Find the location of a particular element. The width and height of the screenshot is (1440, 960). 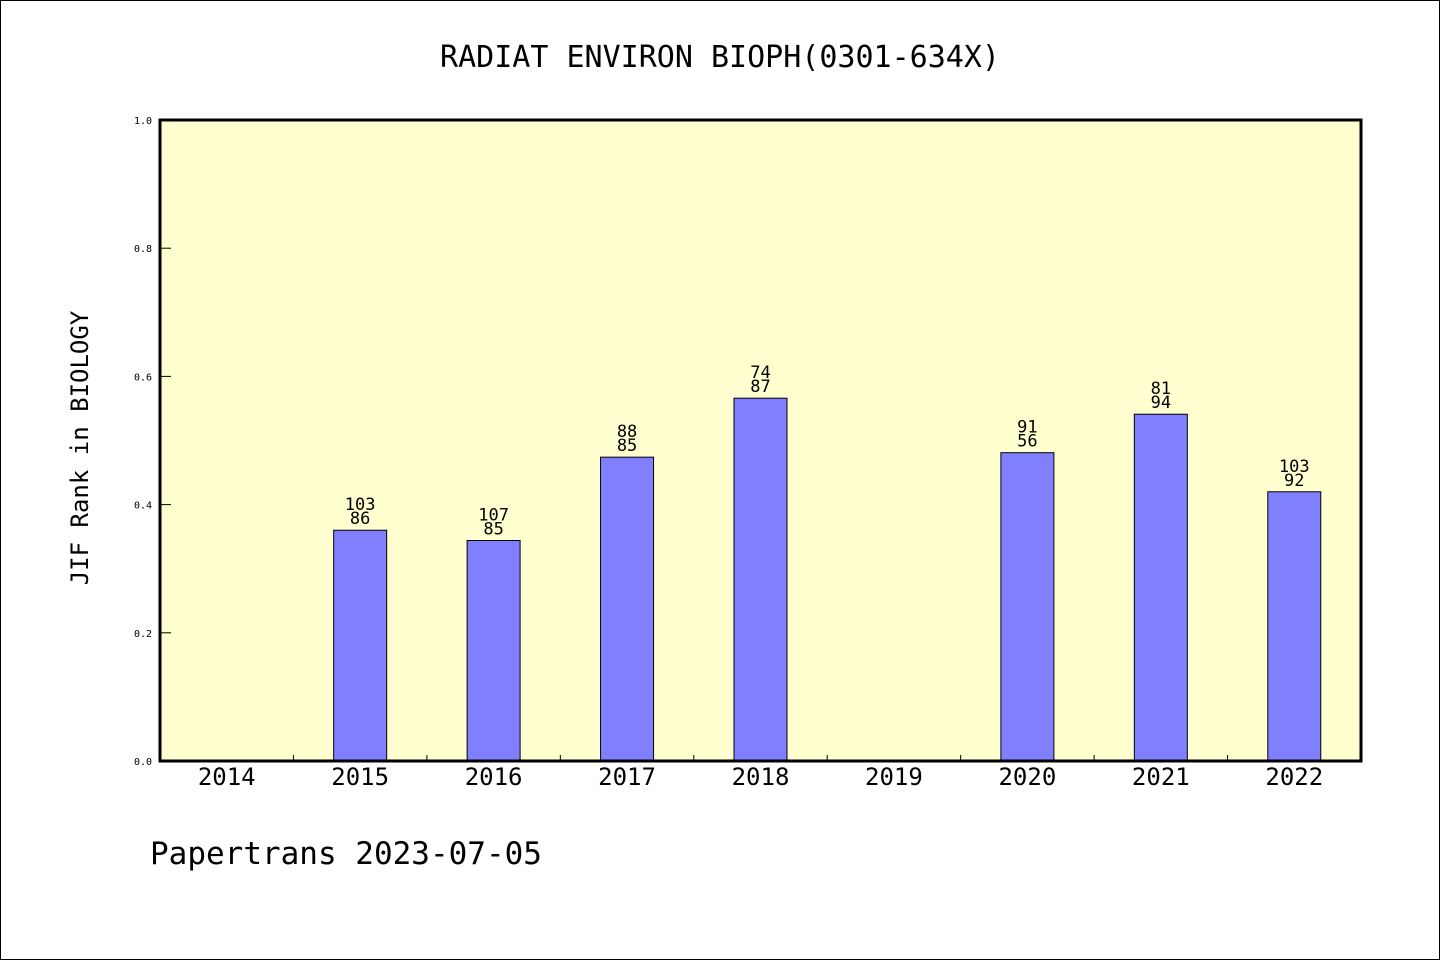

x-axis: 2014 2015 2016 2017 2018 2019 2020 2021 2022 is located at coordinates (760, 773).